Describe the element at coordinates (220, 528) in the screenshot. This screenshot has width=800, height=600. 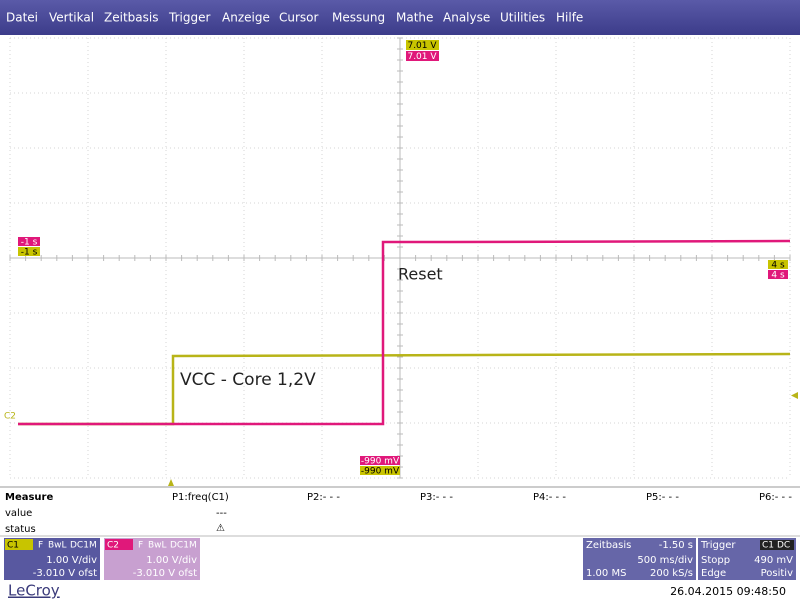
I see `p1-status: ⚠` at that location.